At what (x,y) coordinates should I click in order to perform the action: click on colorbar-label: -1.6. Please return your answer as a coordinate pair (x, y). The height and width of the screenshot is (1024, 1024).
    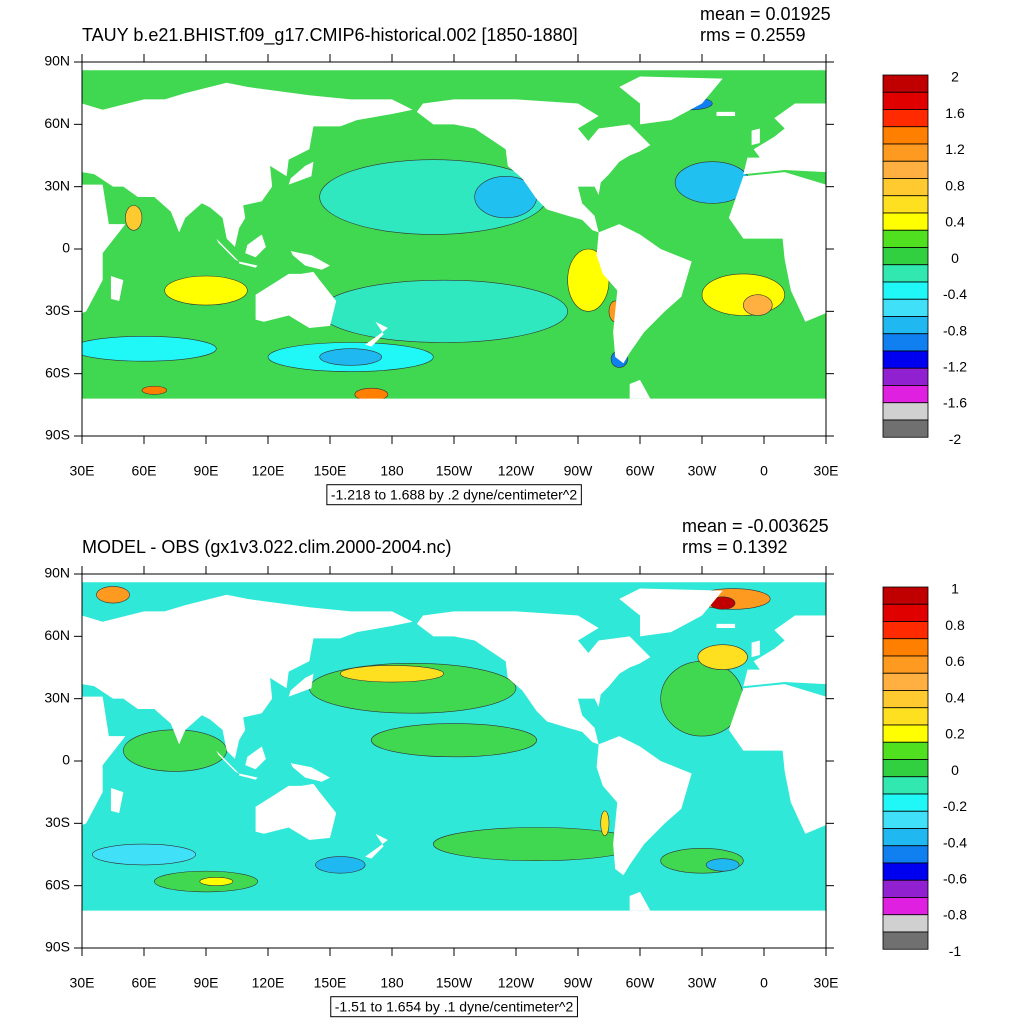
    Looking at the image, I should click on (955, 403).